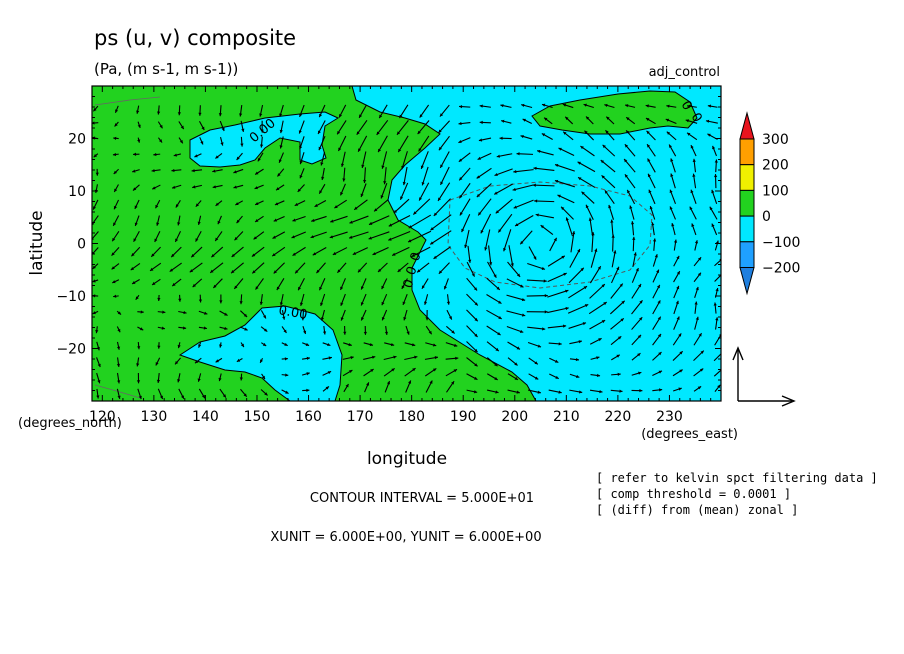 The height and width of the screenshot is (654, 904). I want to click on x-tick-label: 210, so click(566, 417).